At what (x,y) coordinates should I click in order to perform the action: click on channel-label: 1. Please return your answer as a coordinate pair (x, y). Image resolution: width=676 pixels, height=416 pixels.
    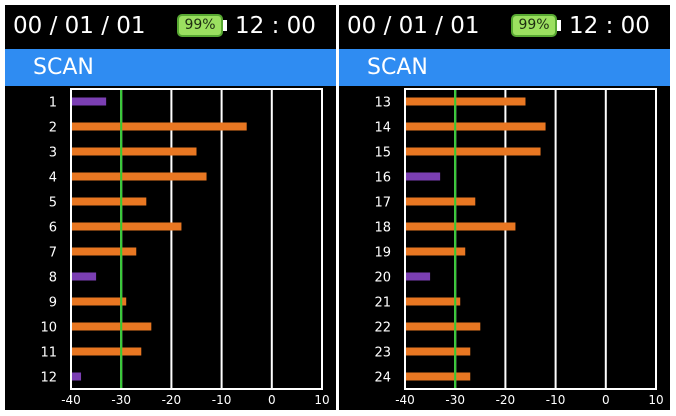
    Looking at the image, I should click on (53, 103).